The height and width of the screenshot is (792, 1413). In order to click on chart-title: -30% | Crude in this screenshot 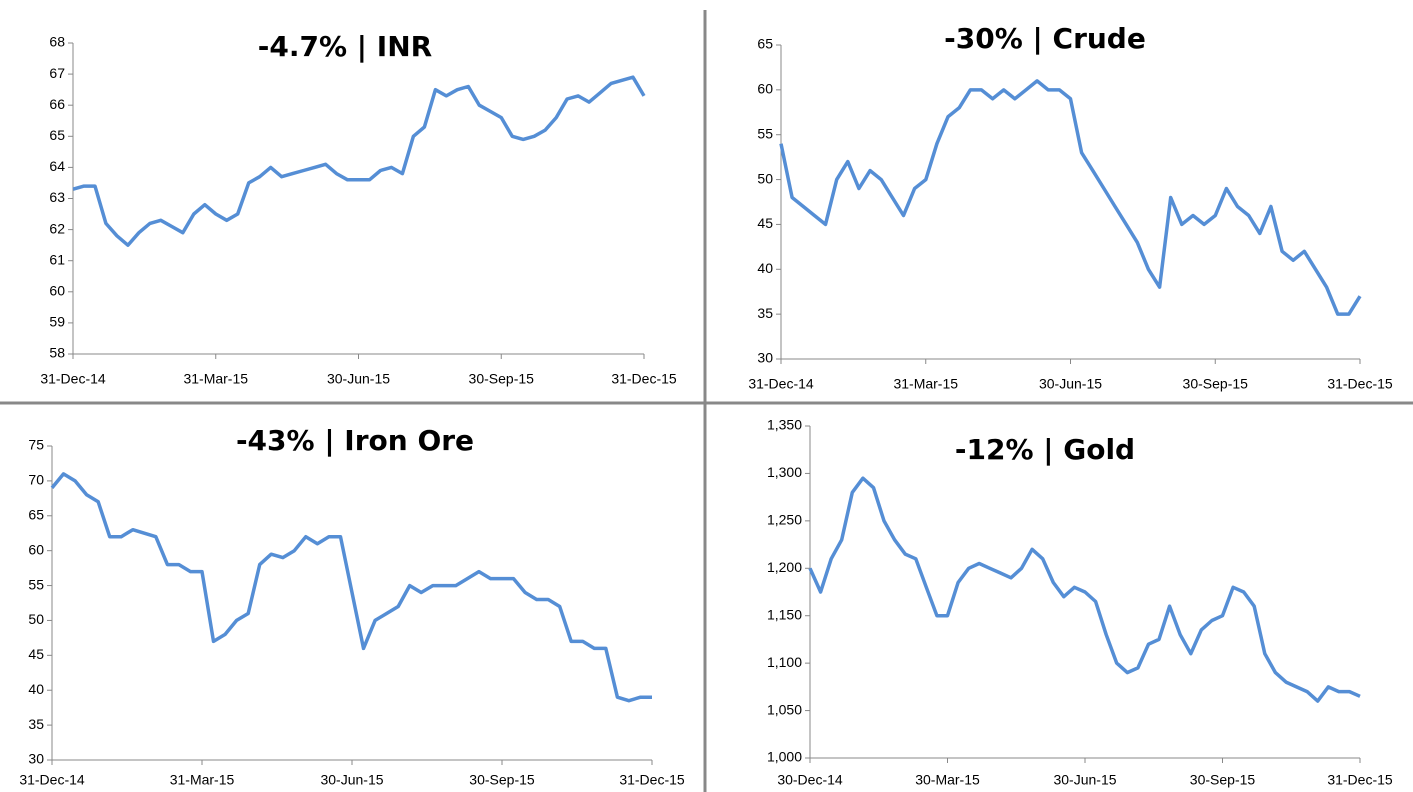, I will do `click(1045, 38)`.